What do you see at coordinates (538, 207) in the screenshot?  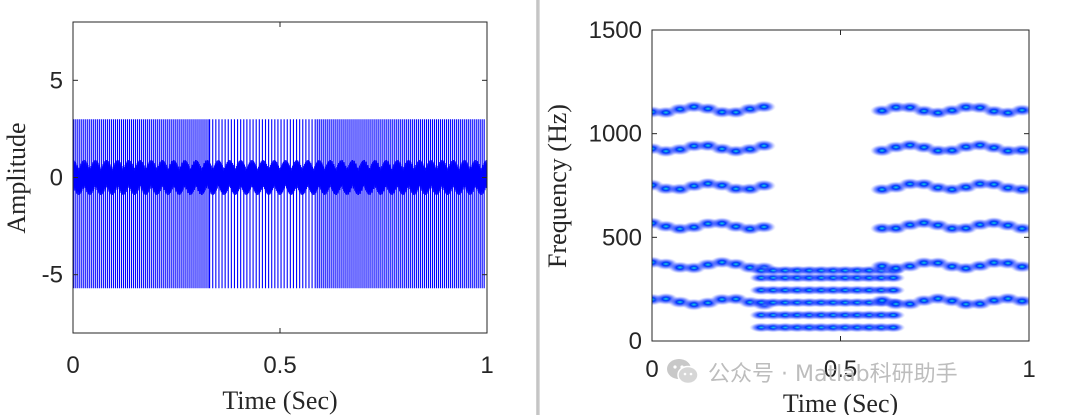 I see `panel-divider` at bounding box center [538, 207].